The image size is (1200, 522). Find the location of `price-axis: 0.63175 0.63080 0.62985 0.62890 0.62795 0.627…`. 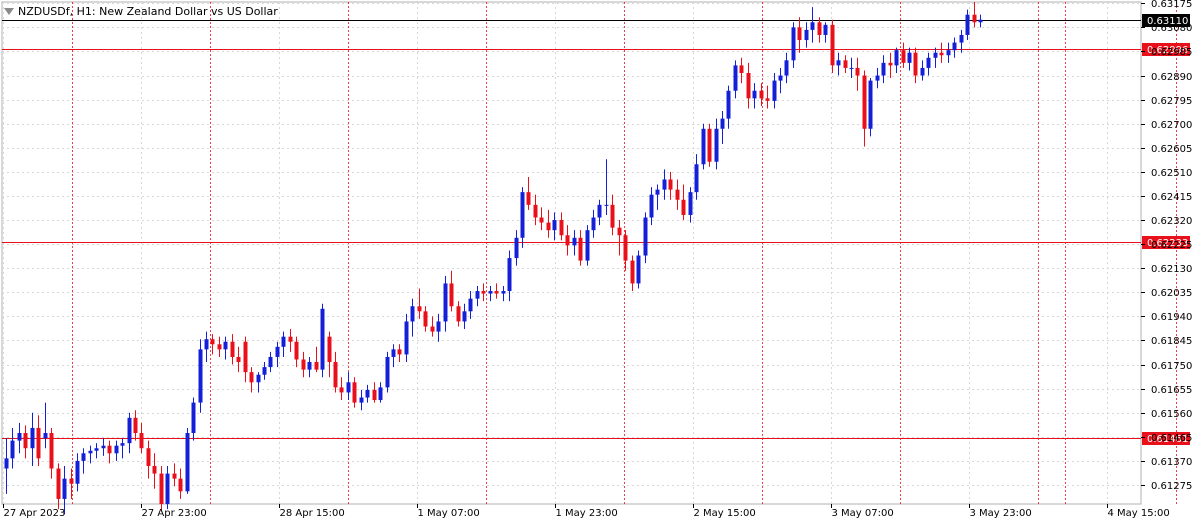

price-axis: 0.63175 0.63080 0.62985 0.62890 0.62795 0.627… is located at coordinates (1166, 246).